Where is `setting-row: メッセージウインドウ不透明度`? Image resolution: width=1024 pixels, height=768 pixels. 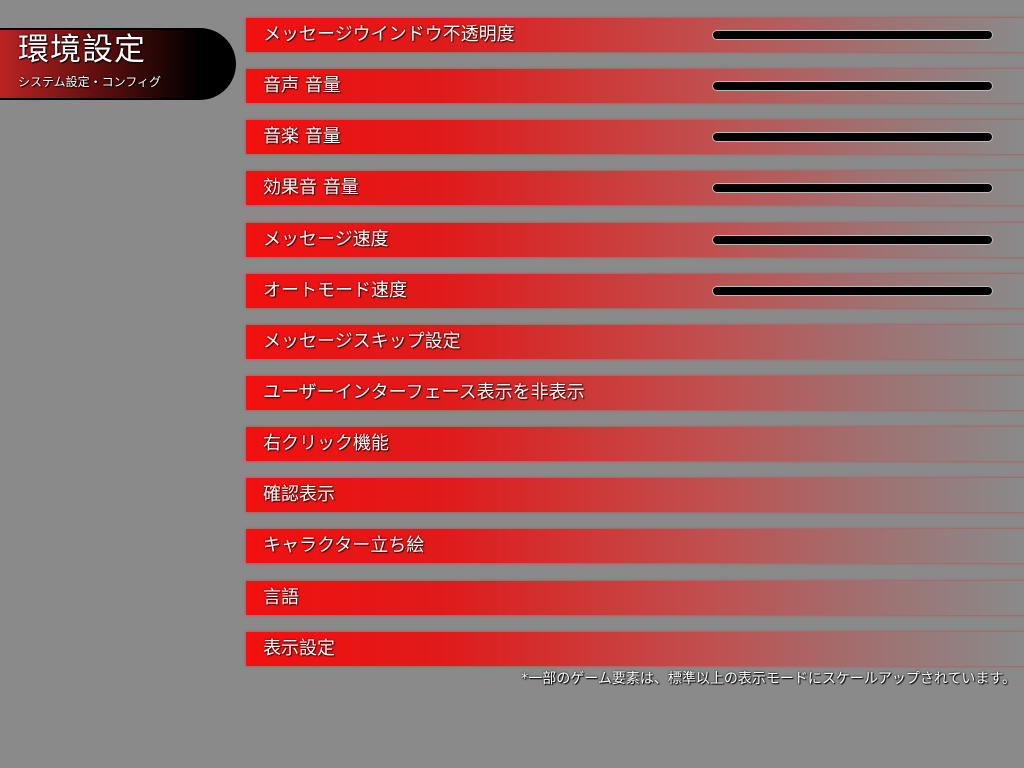
setting-row: メッセージウインドウ不透明度 is located at coordinates (635, 35).